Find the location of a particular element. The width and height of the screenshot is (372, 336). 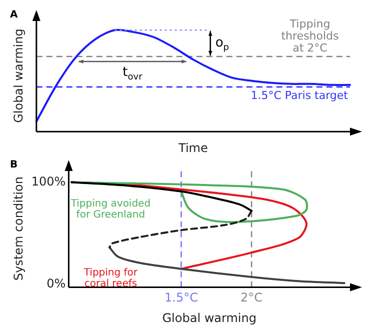

y-axis-title: System condition is located at coordinates (18, 228).